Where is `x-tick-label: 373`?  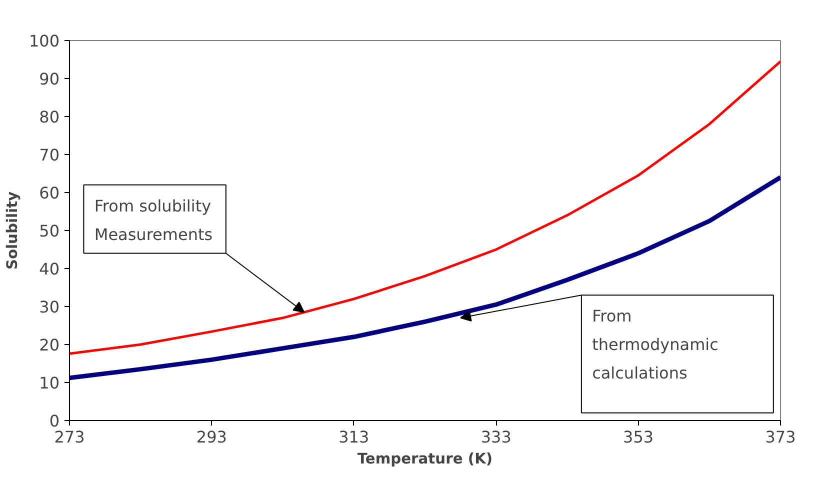
x-tick-label: 373 is located at coordinates (780, 437).